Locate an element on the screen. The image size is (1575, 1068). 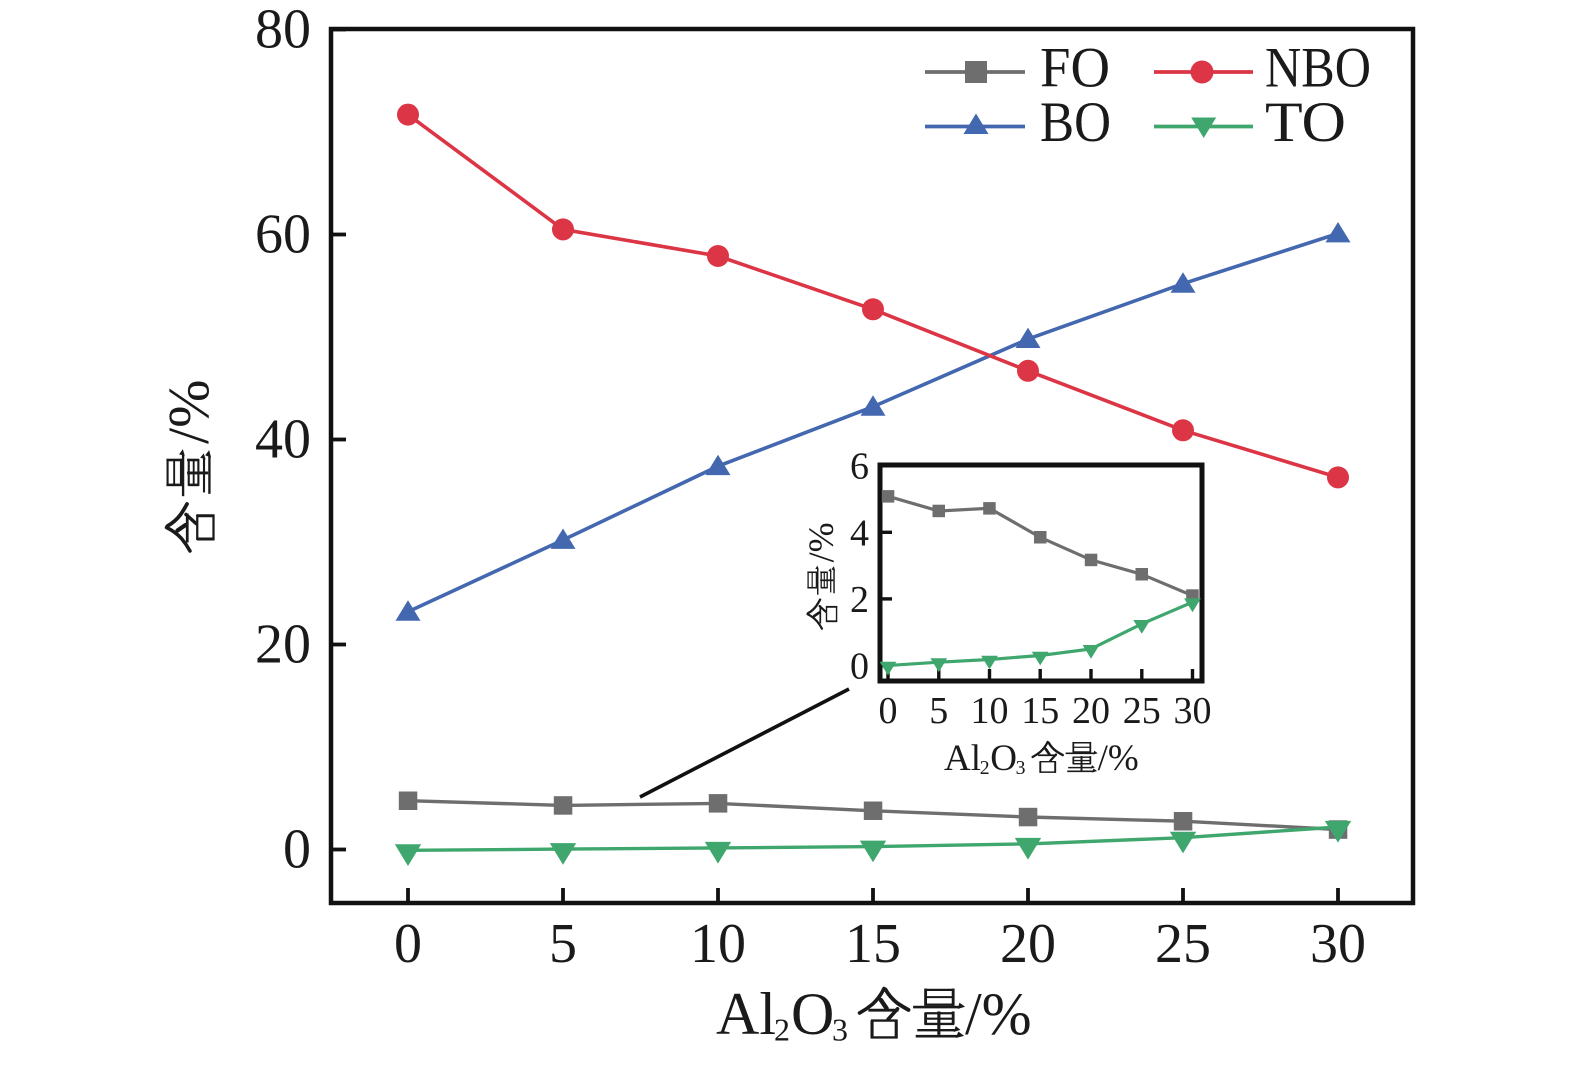
svg-text: NBO is located at coordinates (1318, 68).